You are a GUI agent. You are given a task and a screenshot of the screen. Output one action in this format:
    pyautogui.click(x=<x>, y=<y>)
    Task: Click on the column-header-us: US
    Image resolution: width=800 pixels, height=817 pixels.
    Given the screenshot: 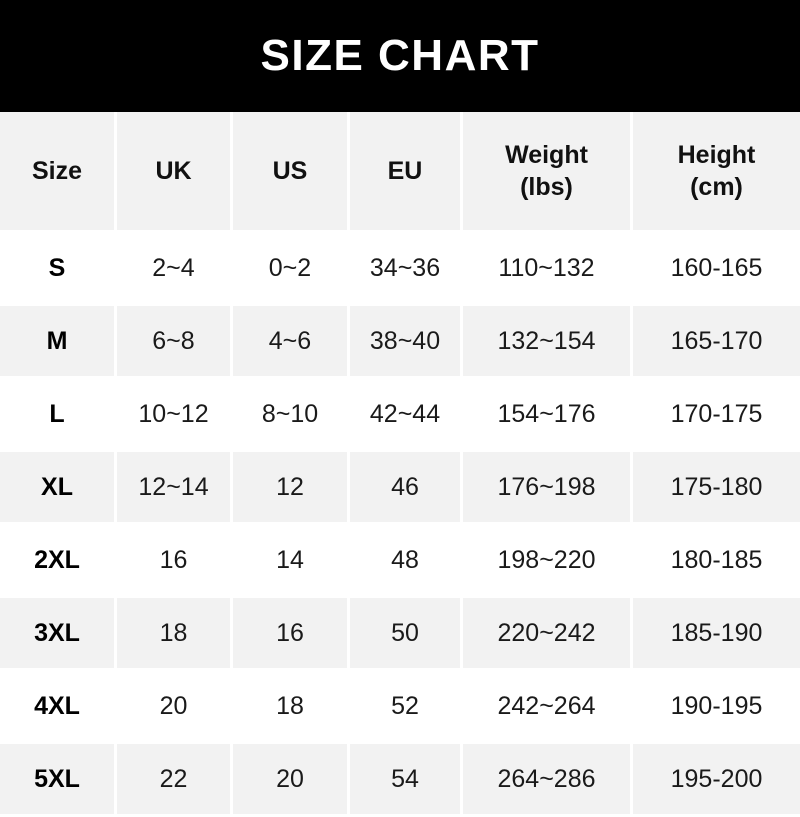 What is the action you would take?
    pyautogui.click(x=291, y=172)
    